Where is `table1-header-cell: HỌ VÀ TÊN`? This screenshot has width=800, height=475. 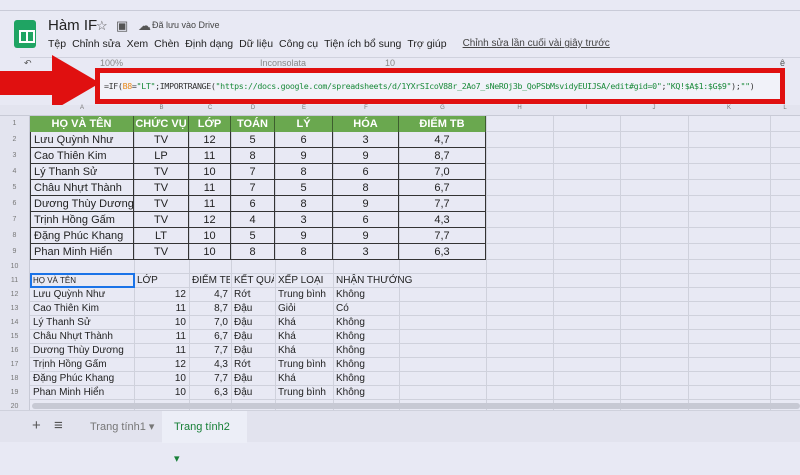 table1-header-cell: HỌ VÀ TÊN is located at coordinates (82, 124).